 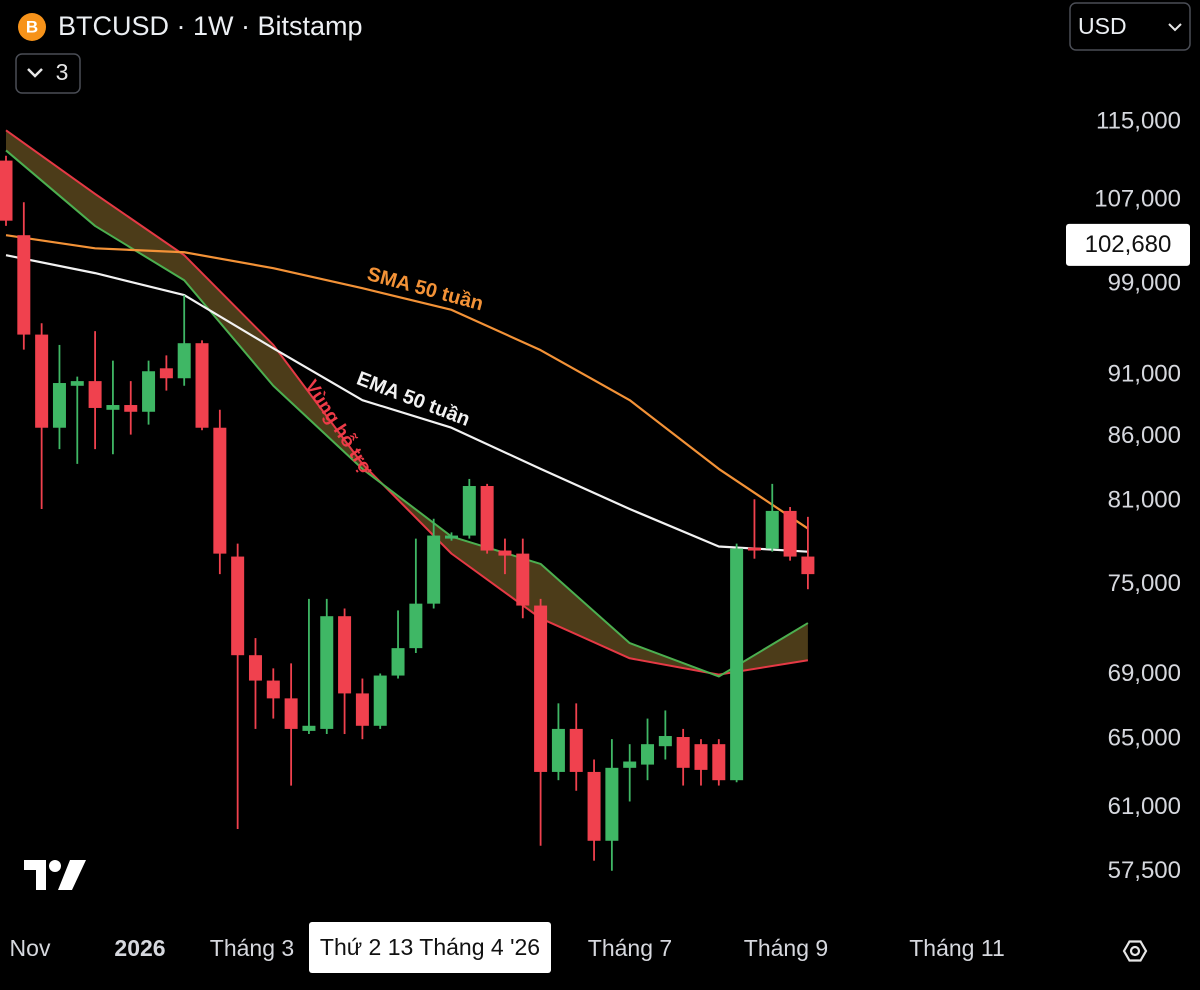 I want to click on y-tick-label: 115,000, so click(x=1138, y=121).